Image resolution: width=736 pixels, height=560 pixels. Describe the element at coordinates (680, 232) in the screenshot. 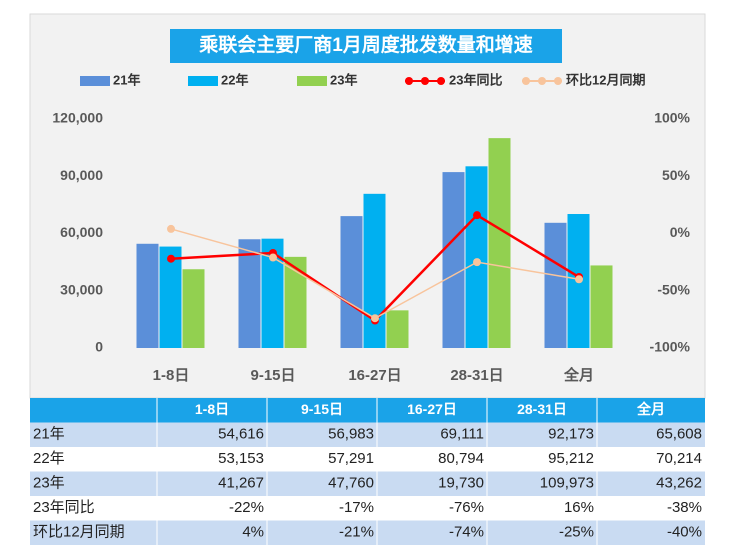

I see `y2-tick-label: 0%` at that location.